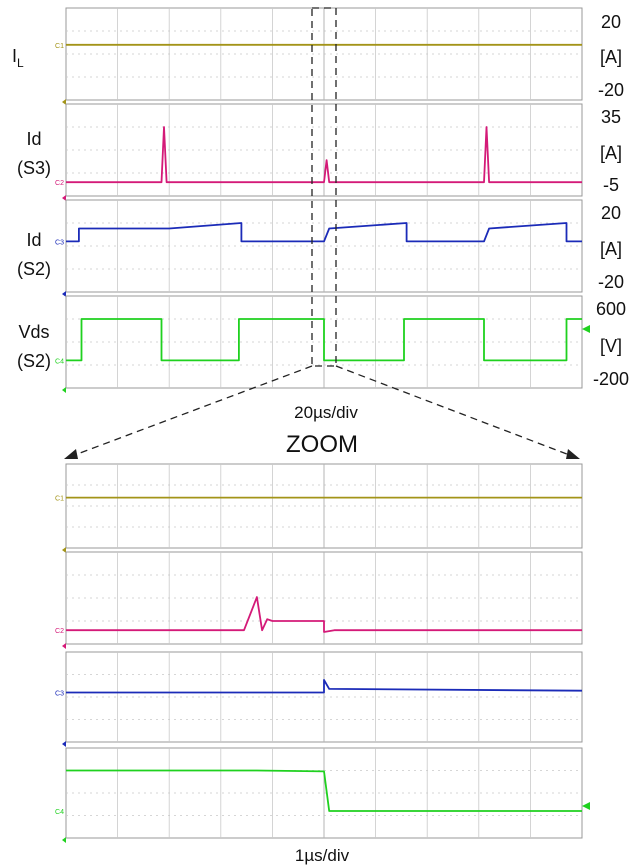 This screenshot has height=866, width=636. Describe the element at coordinates (611, 153) in the screenshot. I see `scale-2-unit: [A]` at that location.